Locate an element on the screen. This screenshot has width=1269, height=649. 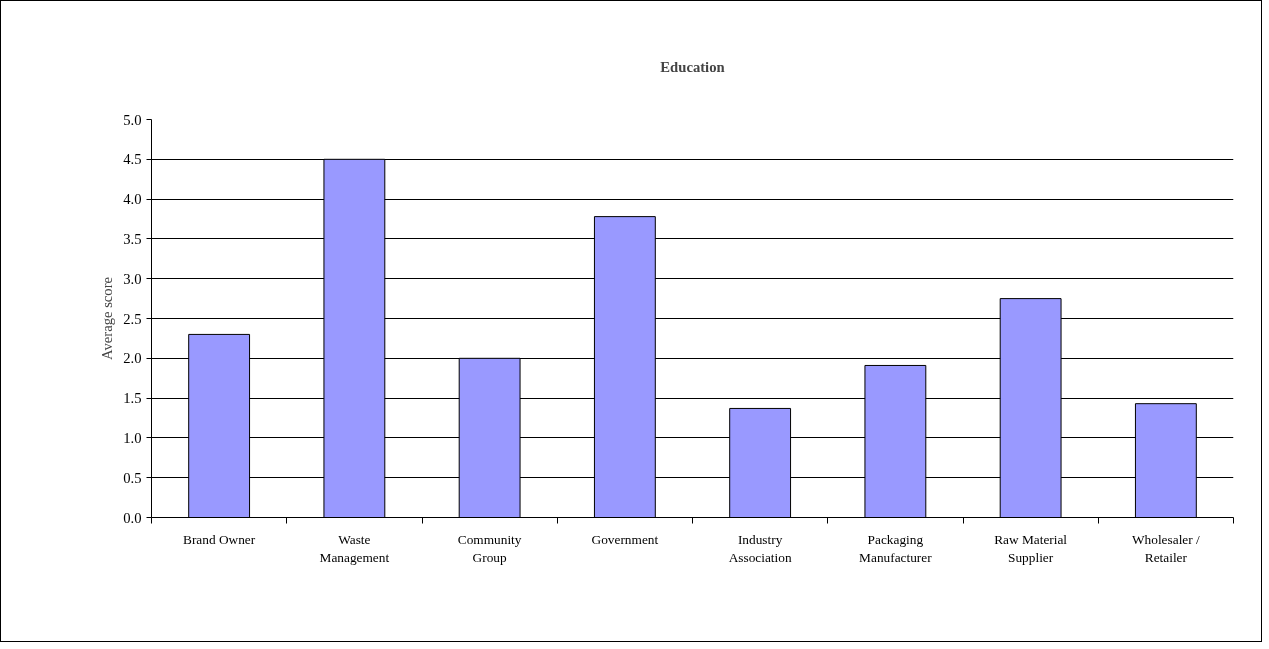
y-tick-label: 0.0 is located at coordinates (132, 517).